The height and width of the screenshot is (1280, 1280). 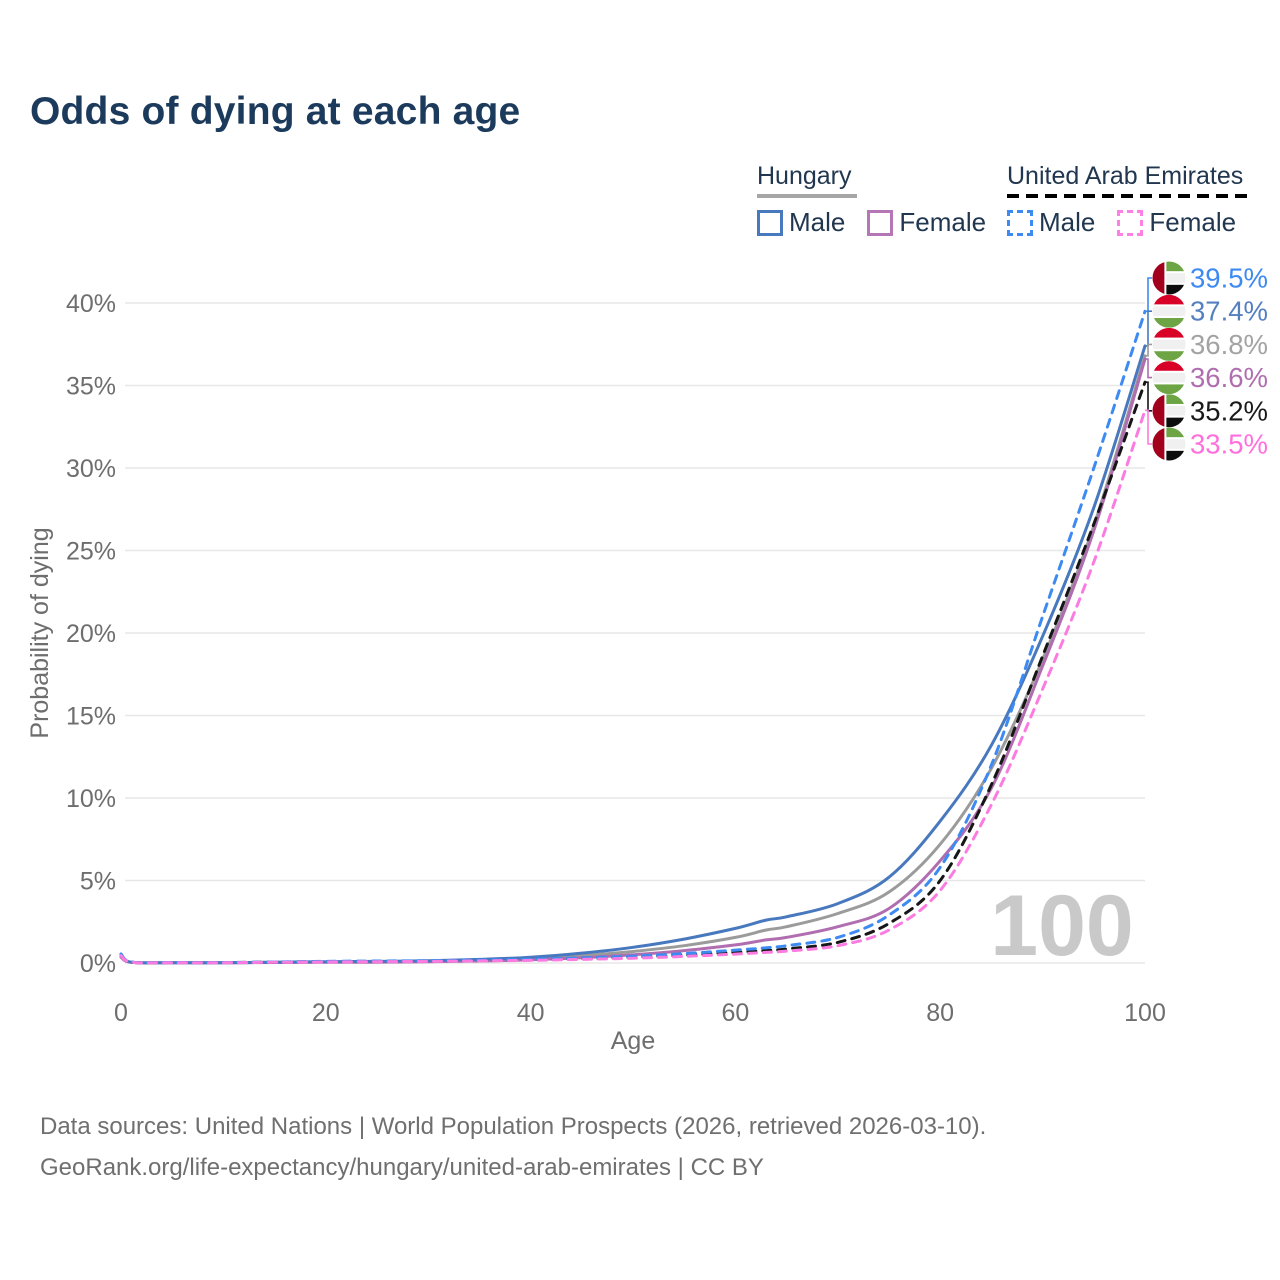 What do you see at coordinates (1229, 444) in the screenshot?
I see `end-label-value-uae_female: 33.5%` at bounding box center [1229, 444].